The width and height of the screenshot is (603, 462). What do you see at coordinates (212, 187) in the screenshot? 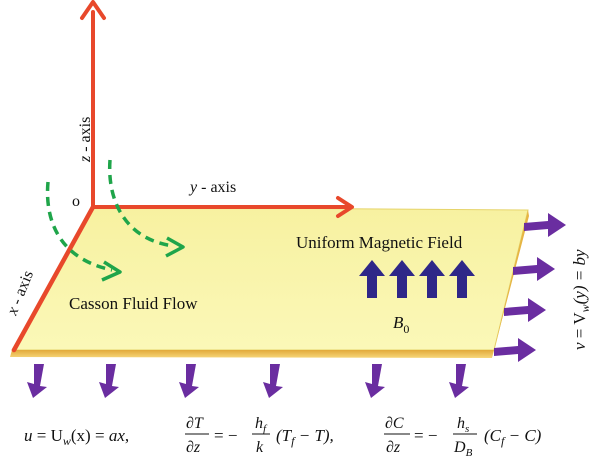
I see `y-axis-label: y - axis` at bounding box center [212, 187].